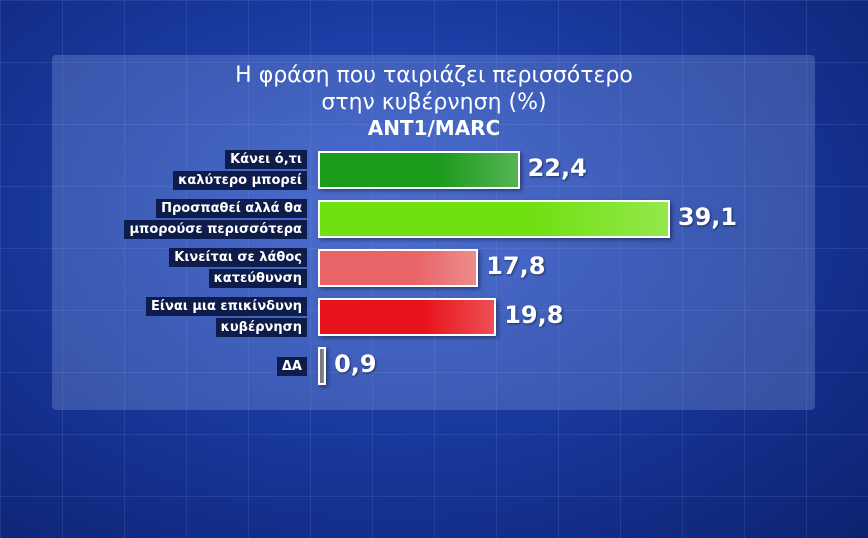  Describe the element at coordinates (534, 315) in the screenshot. I see `value-label: 19,8` at that location.